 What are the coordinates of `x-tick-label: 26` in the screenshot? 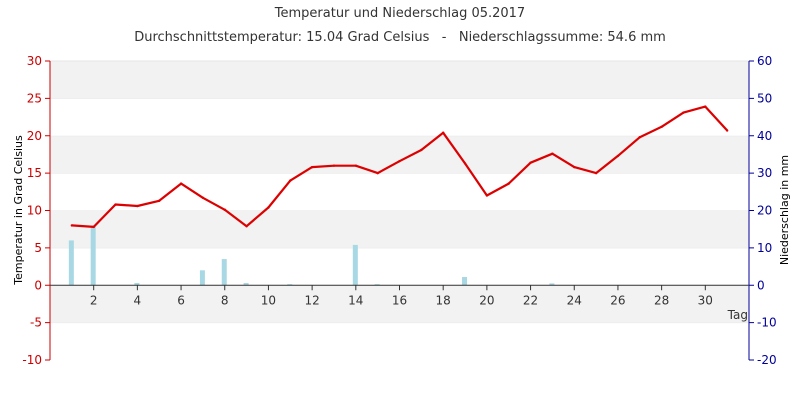 It's located at (617, 300).